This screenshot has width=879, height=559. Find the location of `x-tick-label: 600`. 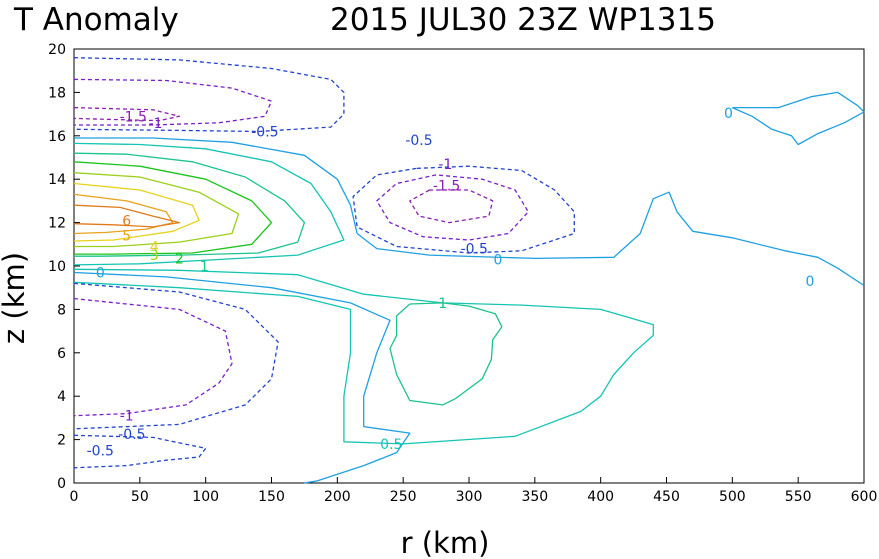

x-tick-label: 600 is located at coordinates (864, 497).